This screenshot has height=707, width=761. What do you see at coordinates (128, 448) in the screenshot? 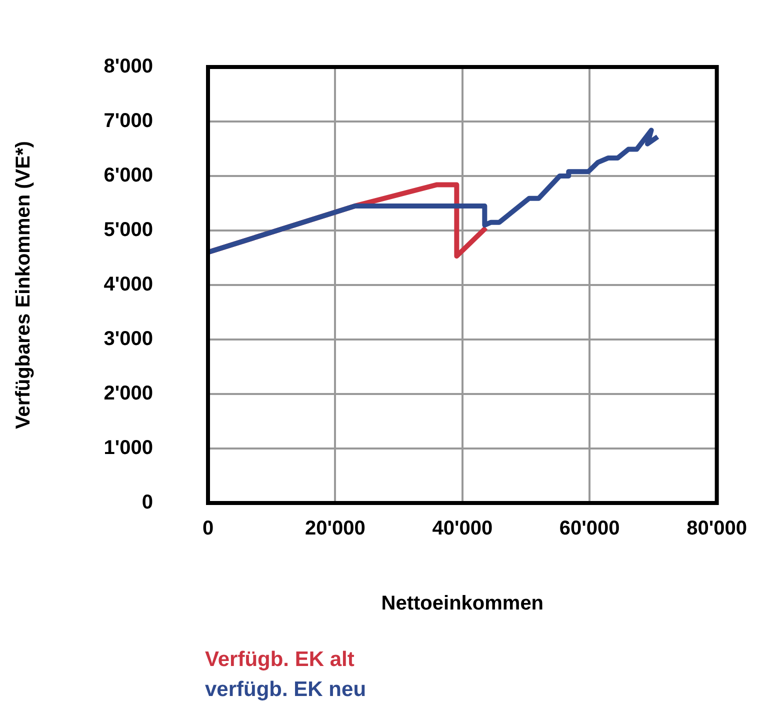
I see `y-tick-label: 1'000` at bounding box center [128, 448].